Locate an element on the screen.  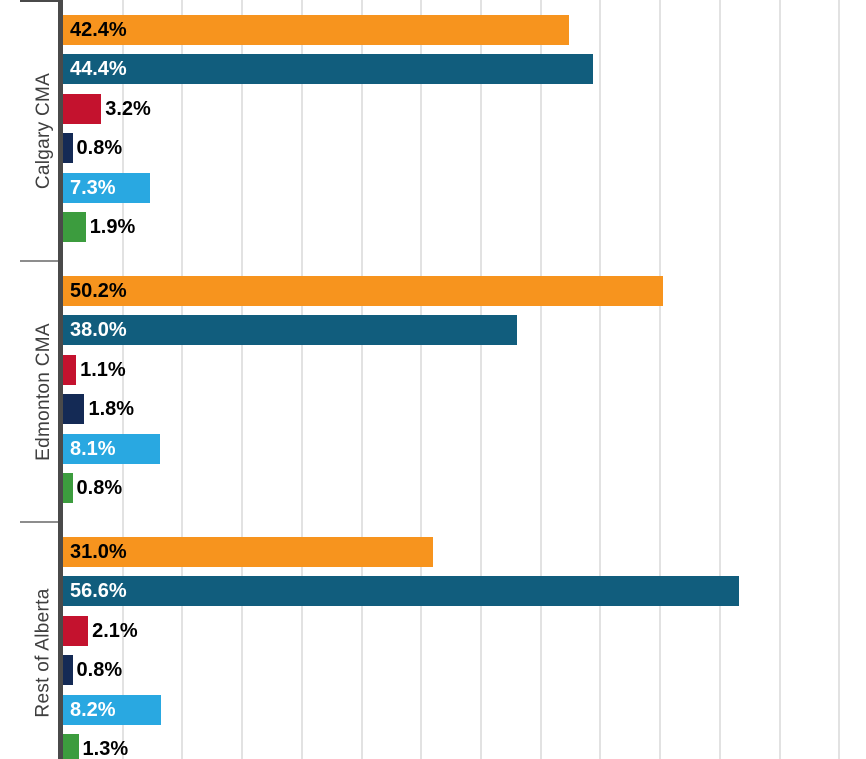
bar-value-label: 31.0% is located at coordinates (98, 552).